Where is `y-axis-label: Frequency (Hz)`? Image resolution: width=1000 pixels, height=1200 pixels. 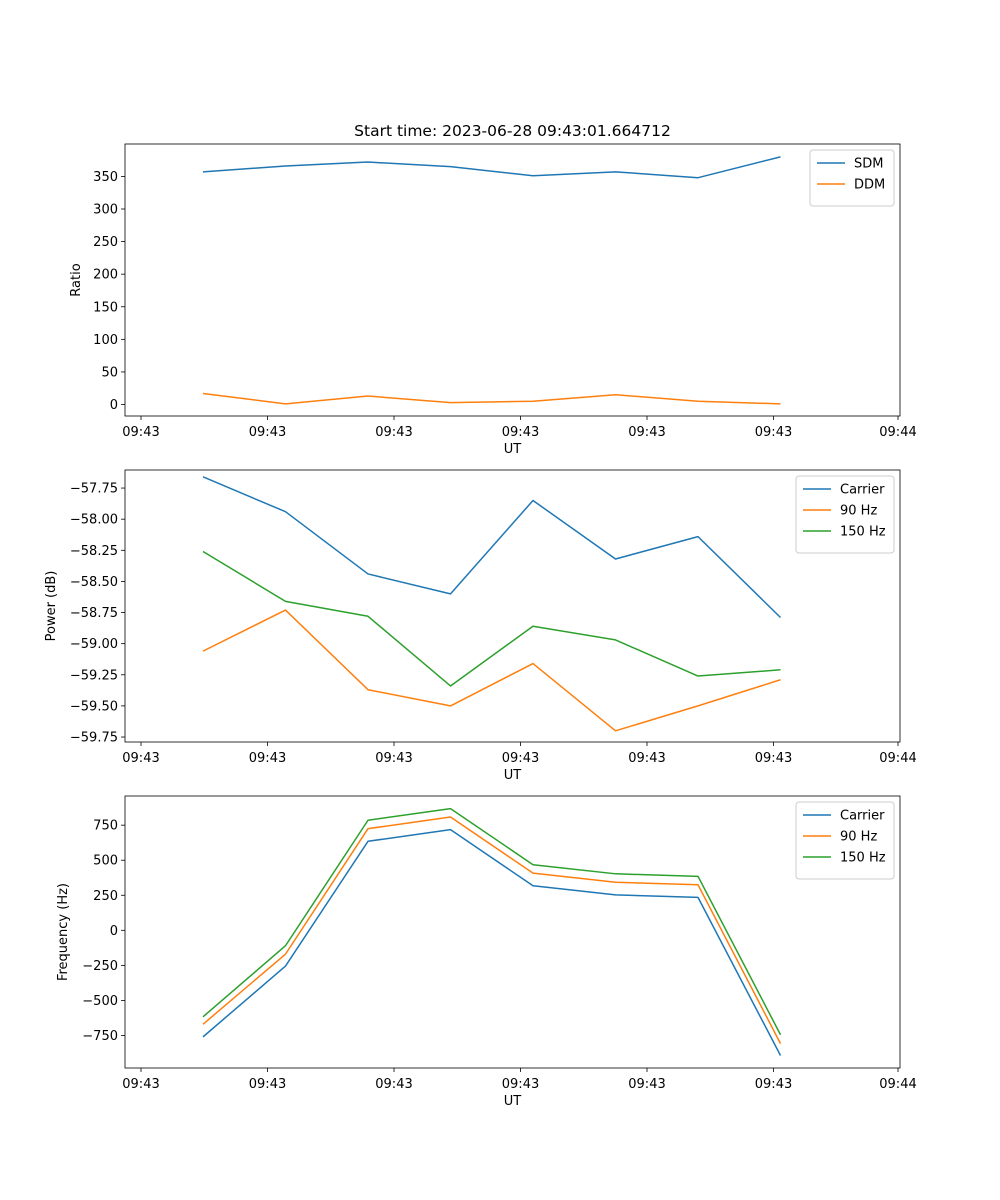 y-axis-label: Frequency (Hz) is located at coordinates (63, 932).